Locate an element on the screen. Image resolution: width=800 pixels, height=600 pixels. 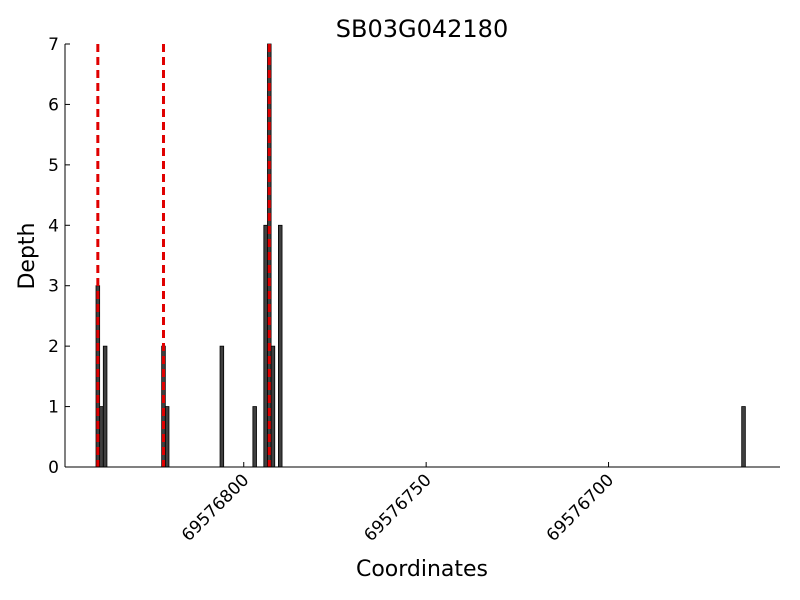
chart-title: SB03G042180 is located at coordinates (422, 29).